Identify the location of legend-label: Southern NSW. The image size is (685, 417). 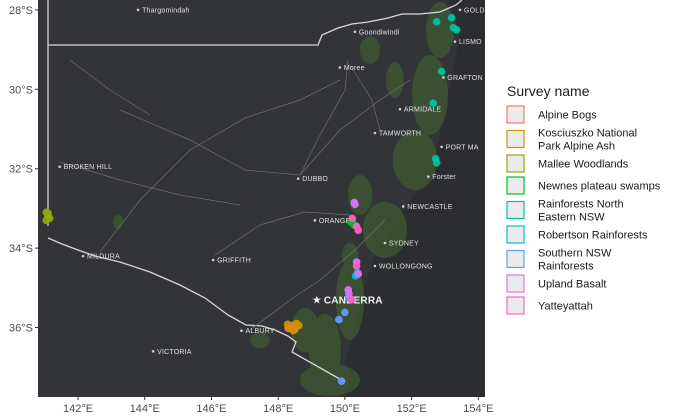
(575, 254).